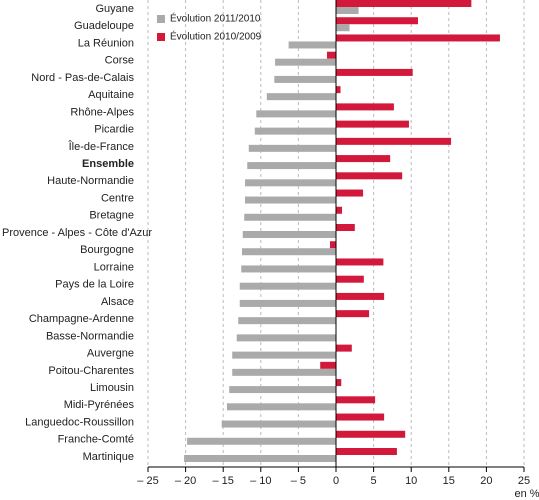 This screenshot has height=500, width=539. I want to click on legend-label: Évolution 2010/2009, so click(216, 36).